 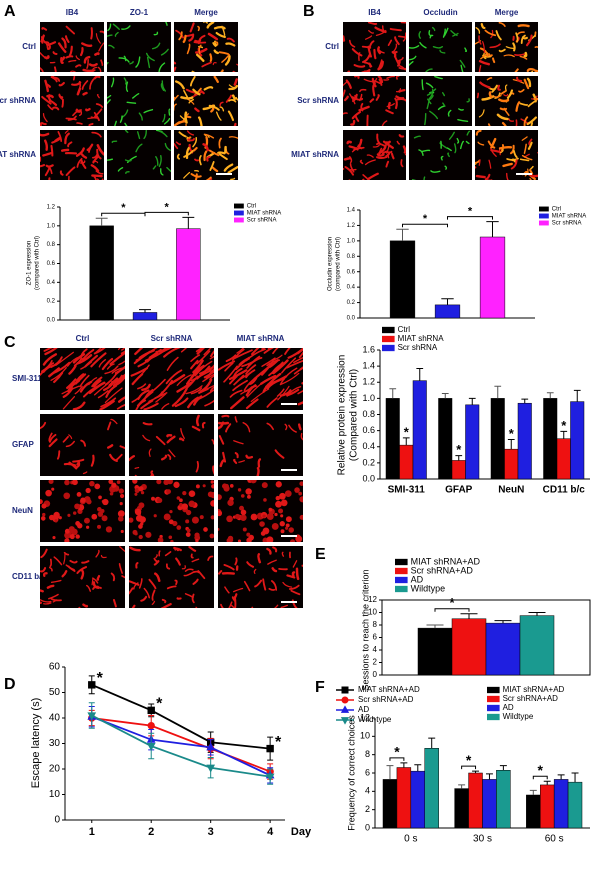 What do you see at coordinates (401, 580) in the screenshot?
I see `legend-swatch` at bounding box center [401, 580].